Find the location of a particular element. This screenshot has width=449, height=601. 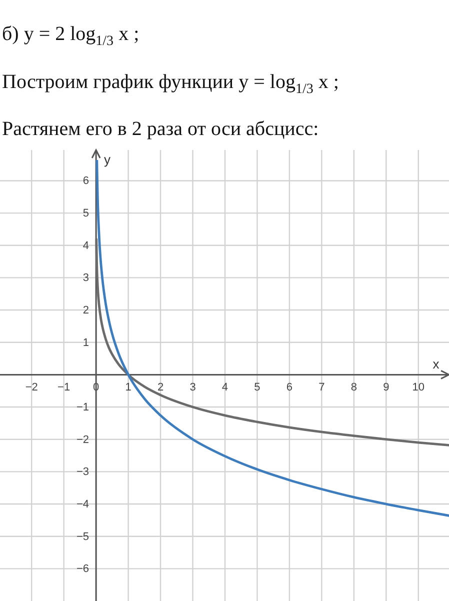

y-tick-label: 6 is located at coordinates (86, 181).